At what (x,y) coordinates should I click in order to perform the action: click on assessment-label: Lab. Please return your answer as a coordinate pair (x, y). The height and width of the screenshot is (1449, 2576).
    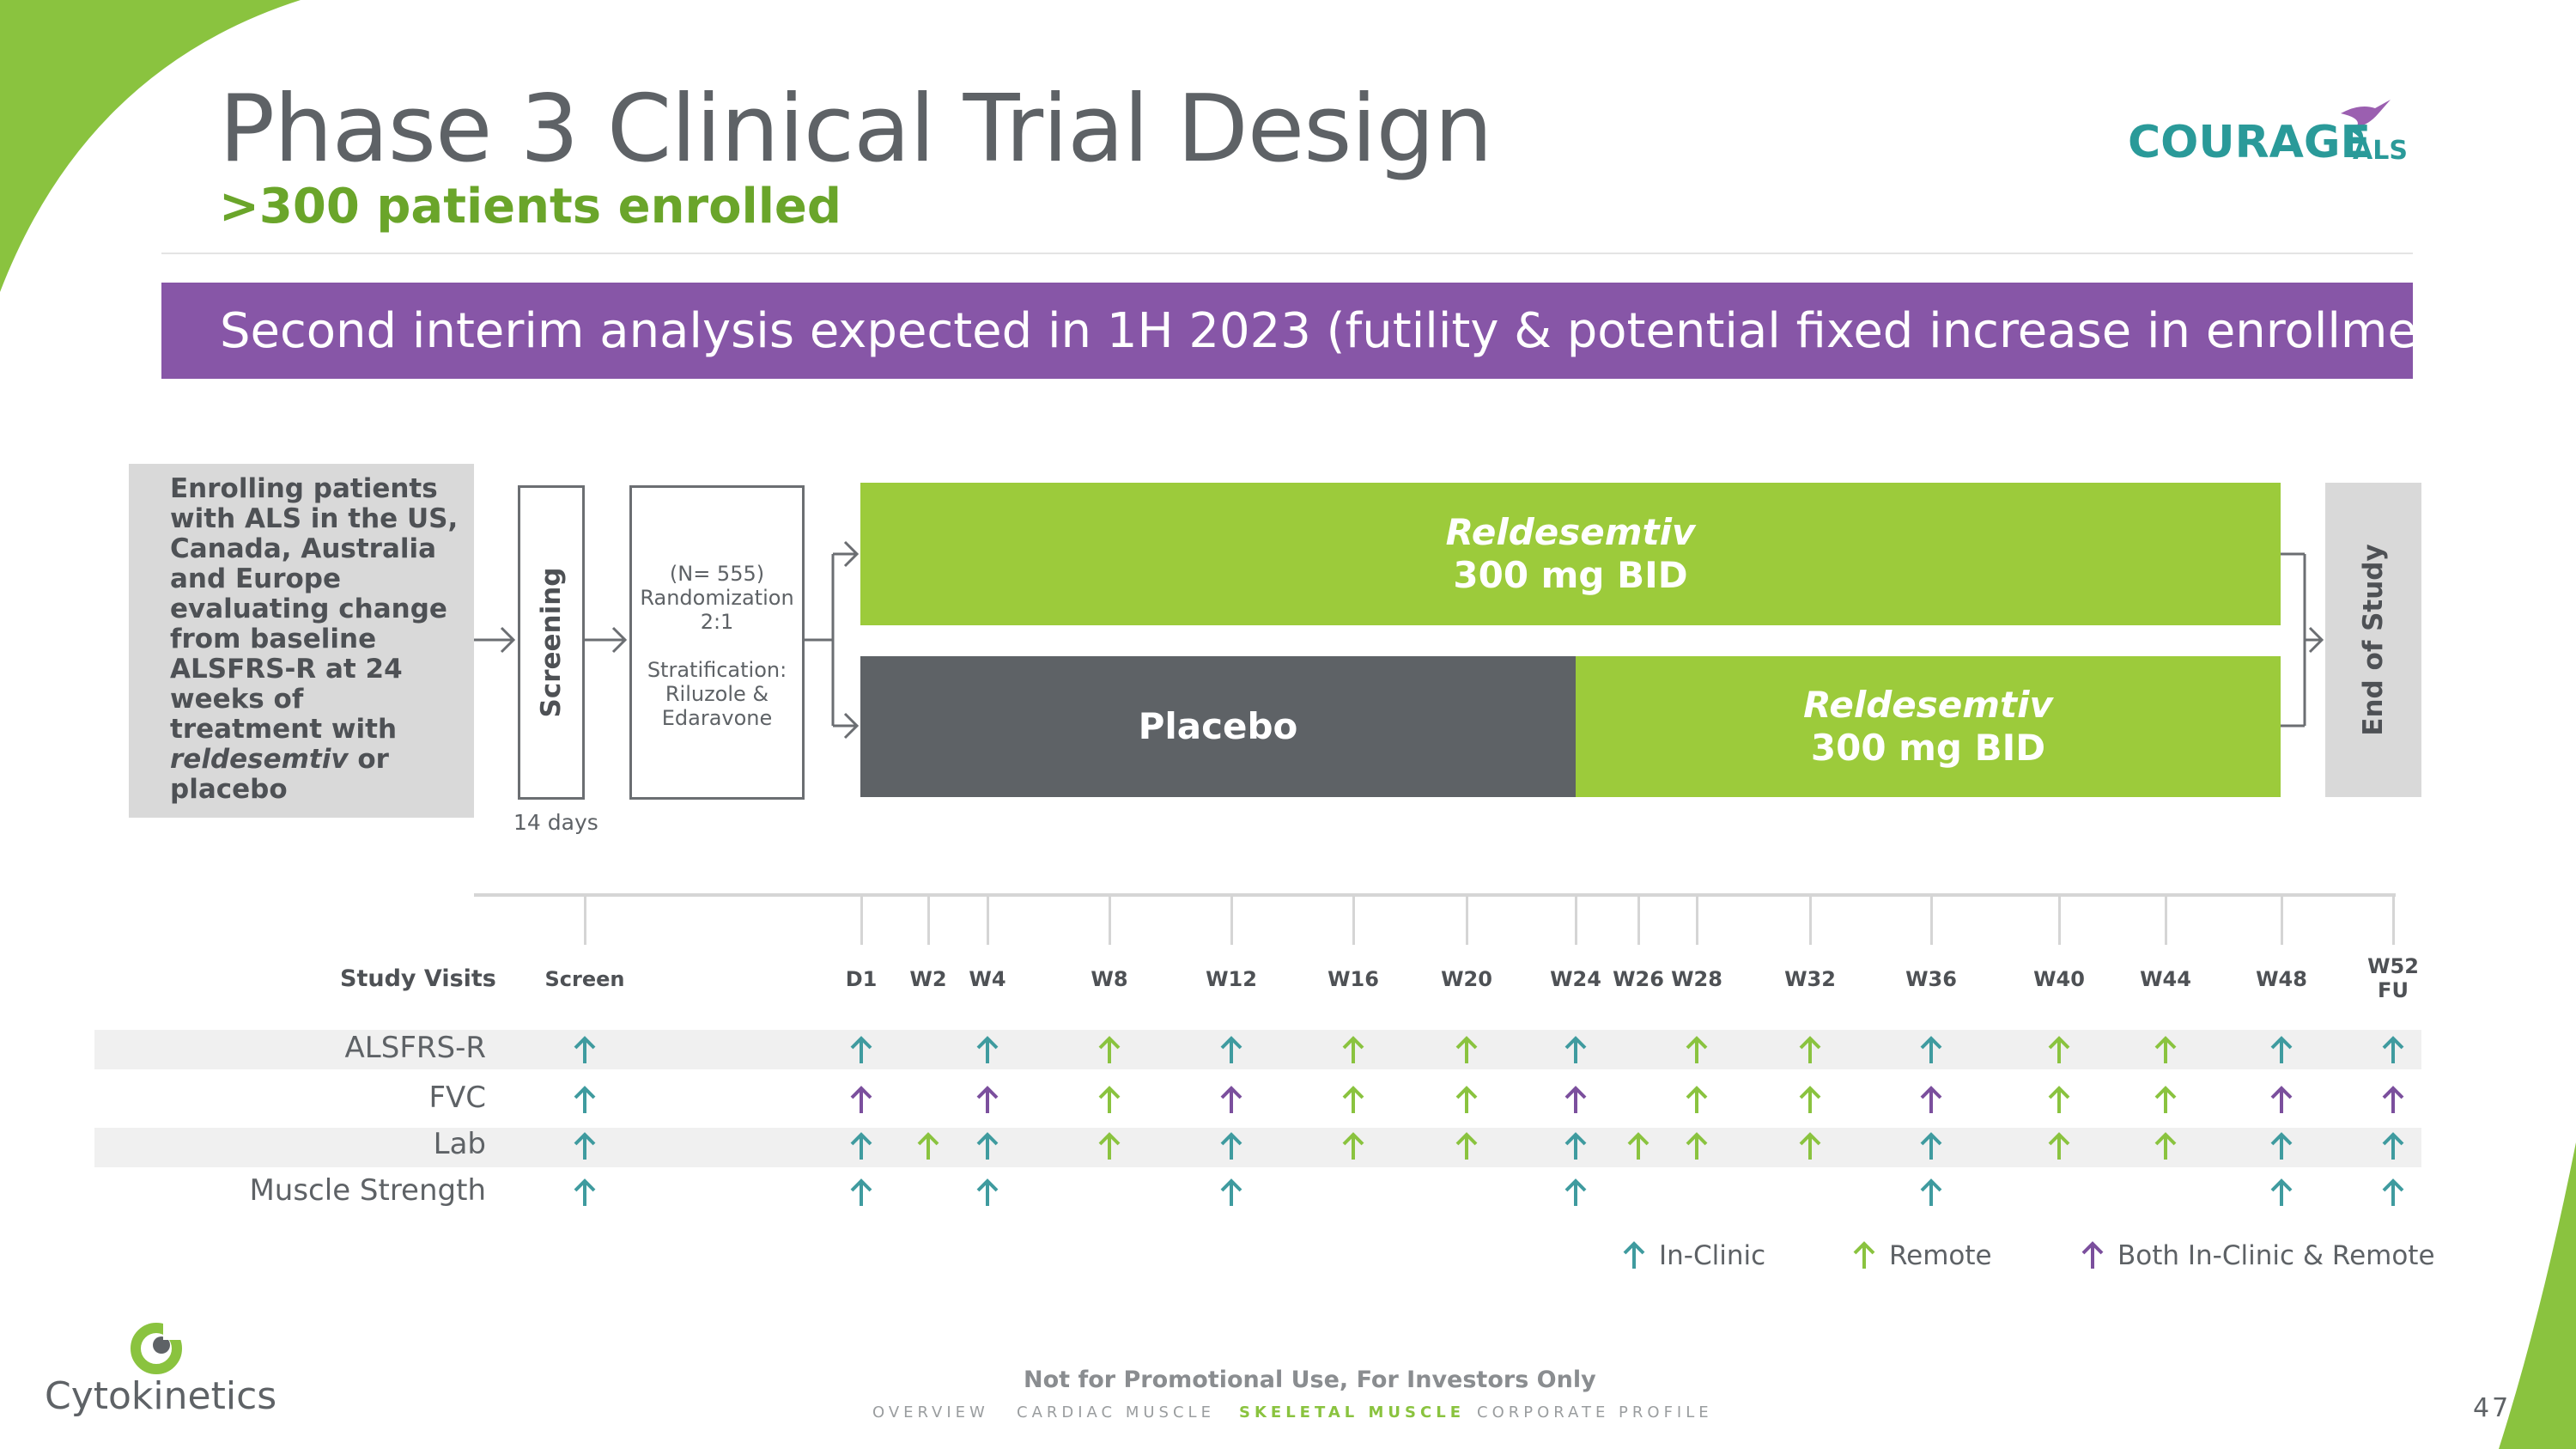
    Looking at the image, I should click on (459, 1144).